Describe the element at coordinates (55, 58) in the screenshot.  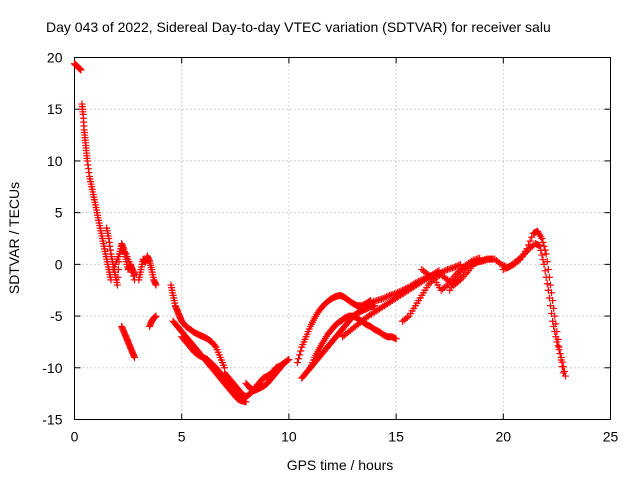
I see `y-tick-label: 20` at that location.